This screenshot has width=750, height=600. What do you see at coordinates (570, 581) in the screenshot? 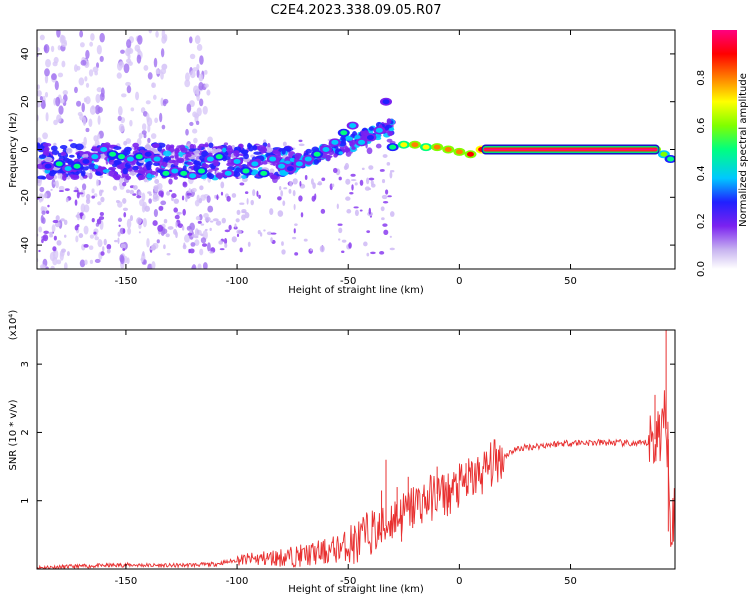
I see `x-tick-label: 50` at bounding box center [570, 581].